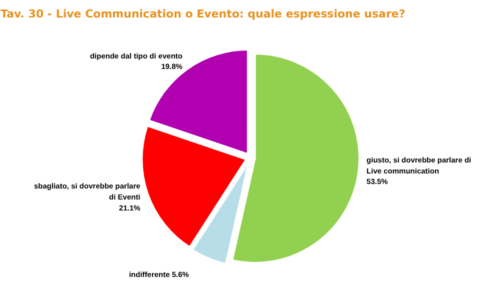  Describe the element at coordinates (203, 14) in the screenshot. I see `chart-title: Tav. 30 - Live Communication o Evento: quale espressione usare?` at that location.